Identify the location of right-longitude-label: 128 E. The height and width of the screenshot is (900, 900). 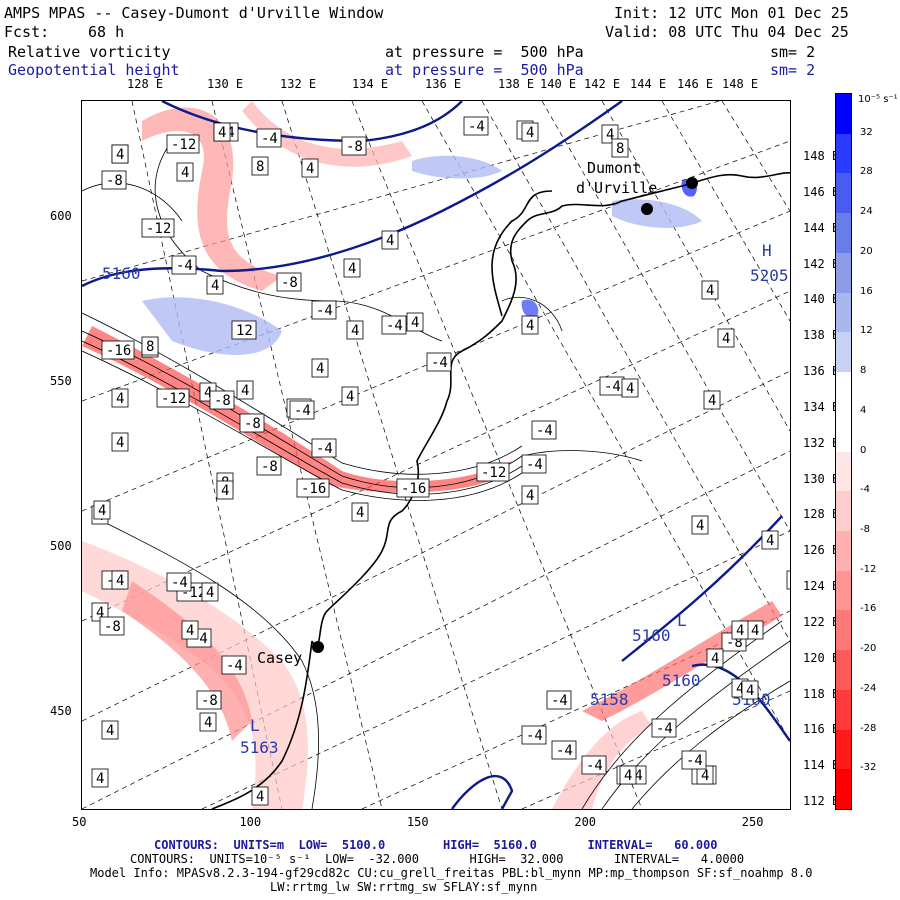
(821, 514).